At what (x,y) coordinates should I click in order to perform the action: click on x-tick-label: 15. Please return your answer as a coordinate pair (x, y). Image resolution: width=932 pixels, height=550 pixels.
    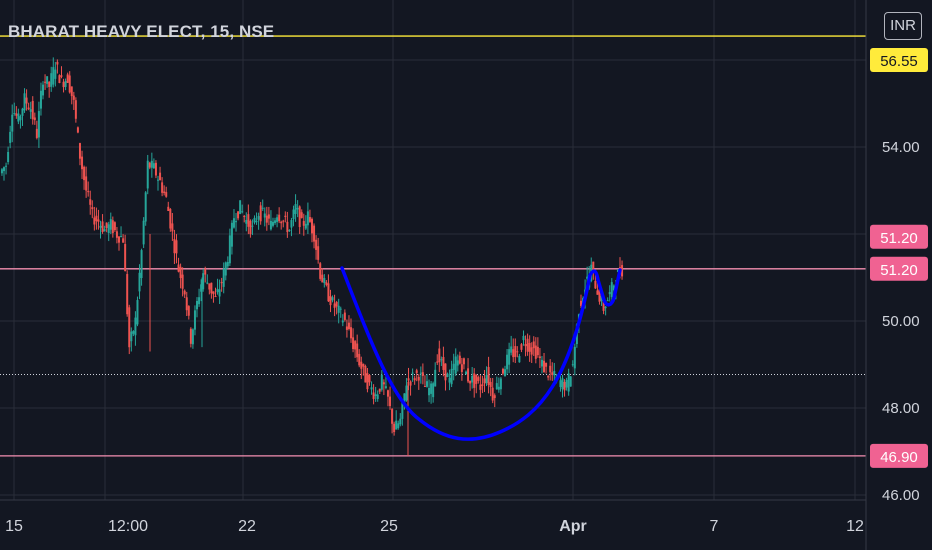
    Looking at the image, I should click on (14, 526).